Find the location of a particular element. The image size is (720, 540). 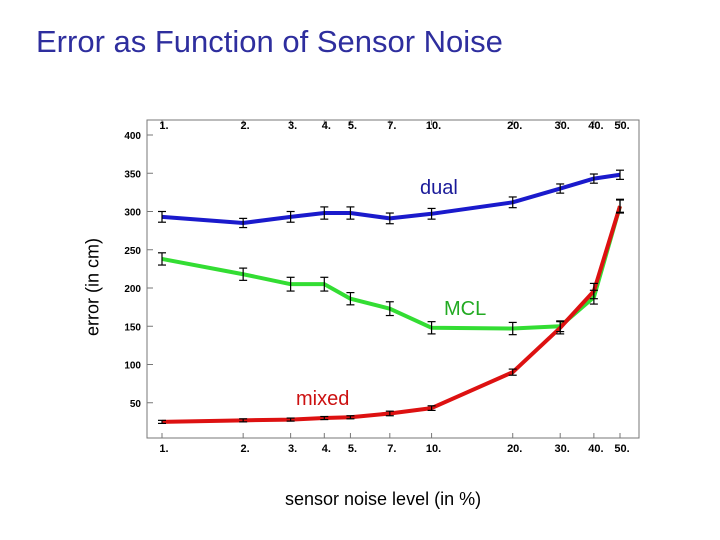

x-tick-label-top: 30. is located at coordinates (562, 126).